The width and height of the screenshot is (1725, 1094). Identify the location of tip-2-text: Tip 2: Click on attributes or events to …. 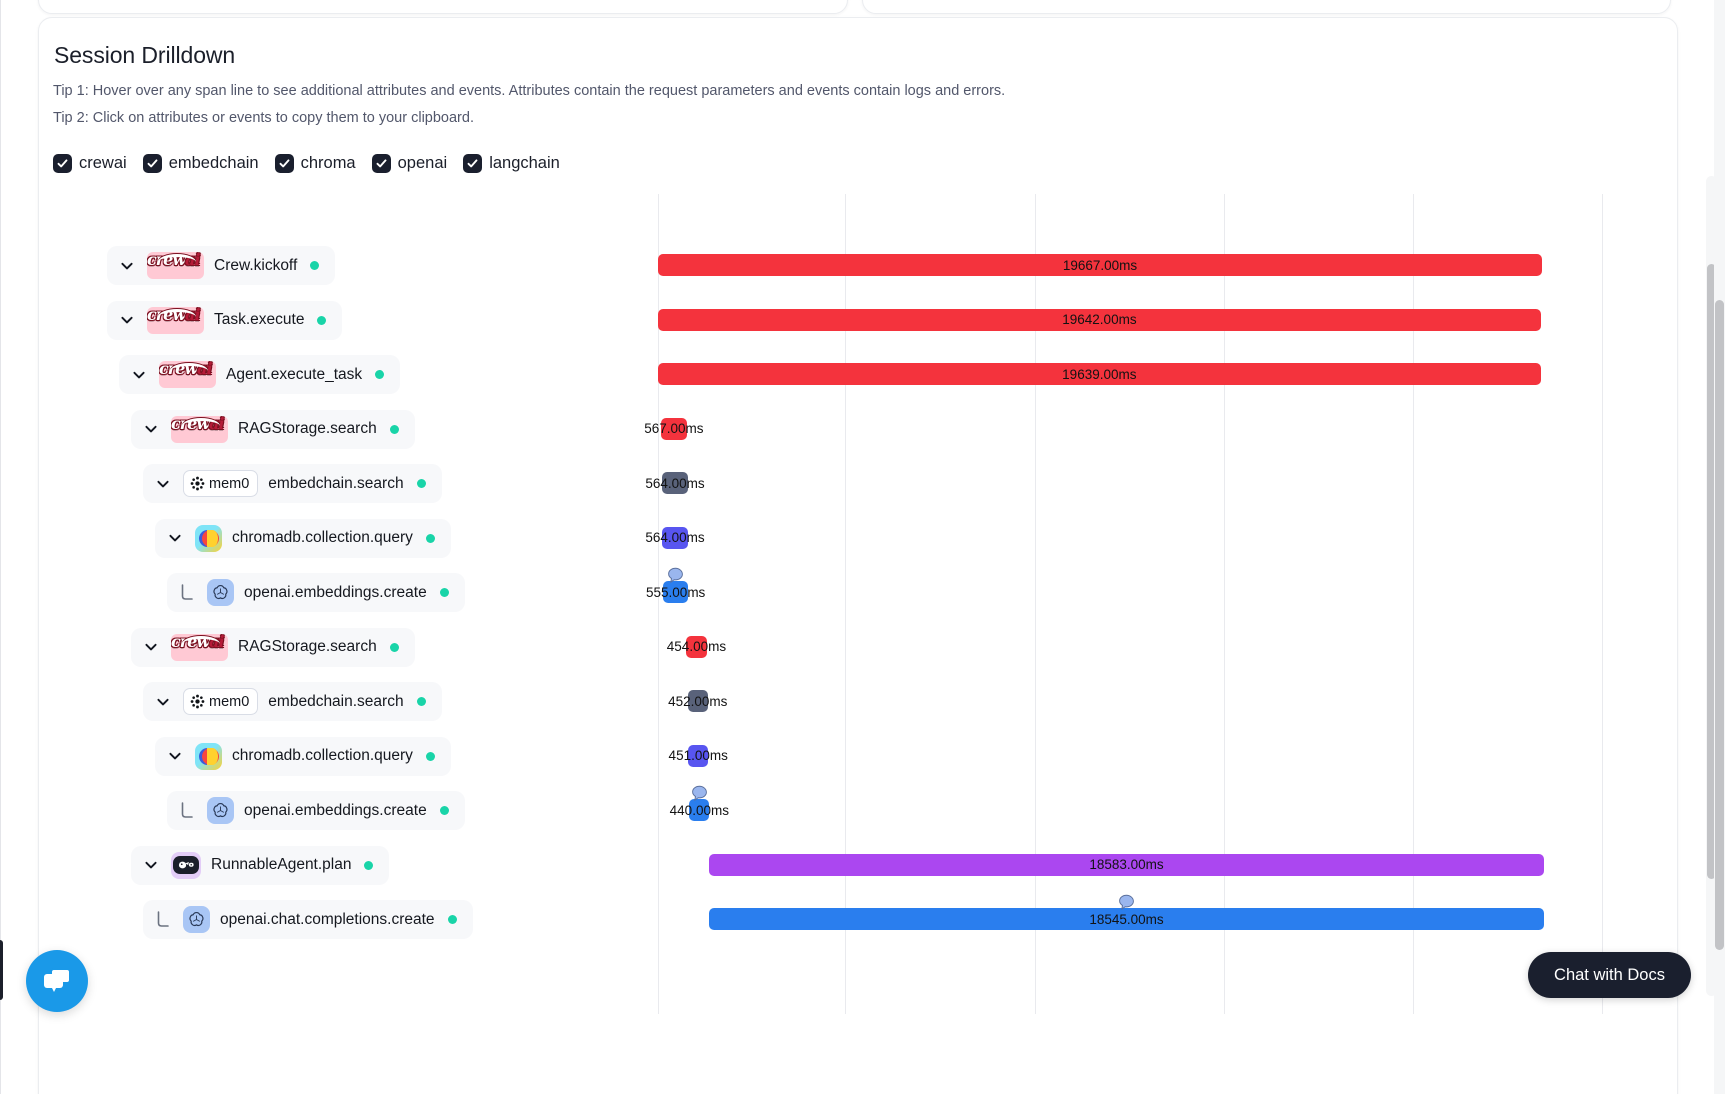
(263, 118).